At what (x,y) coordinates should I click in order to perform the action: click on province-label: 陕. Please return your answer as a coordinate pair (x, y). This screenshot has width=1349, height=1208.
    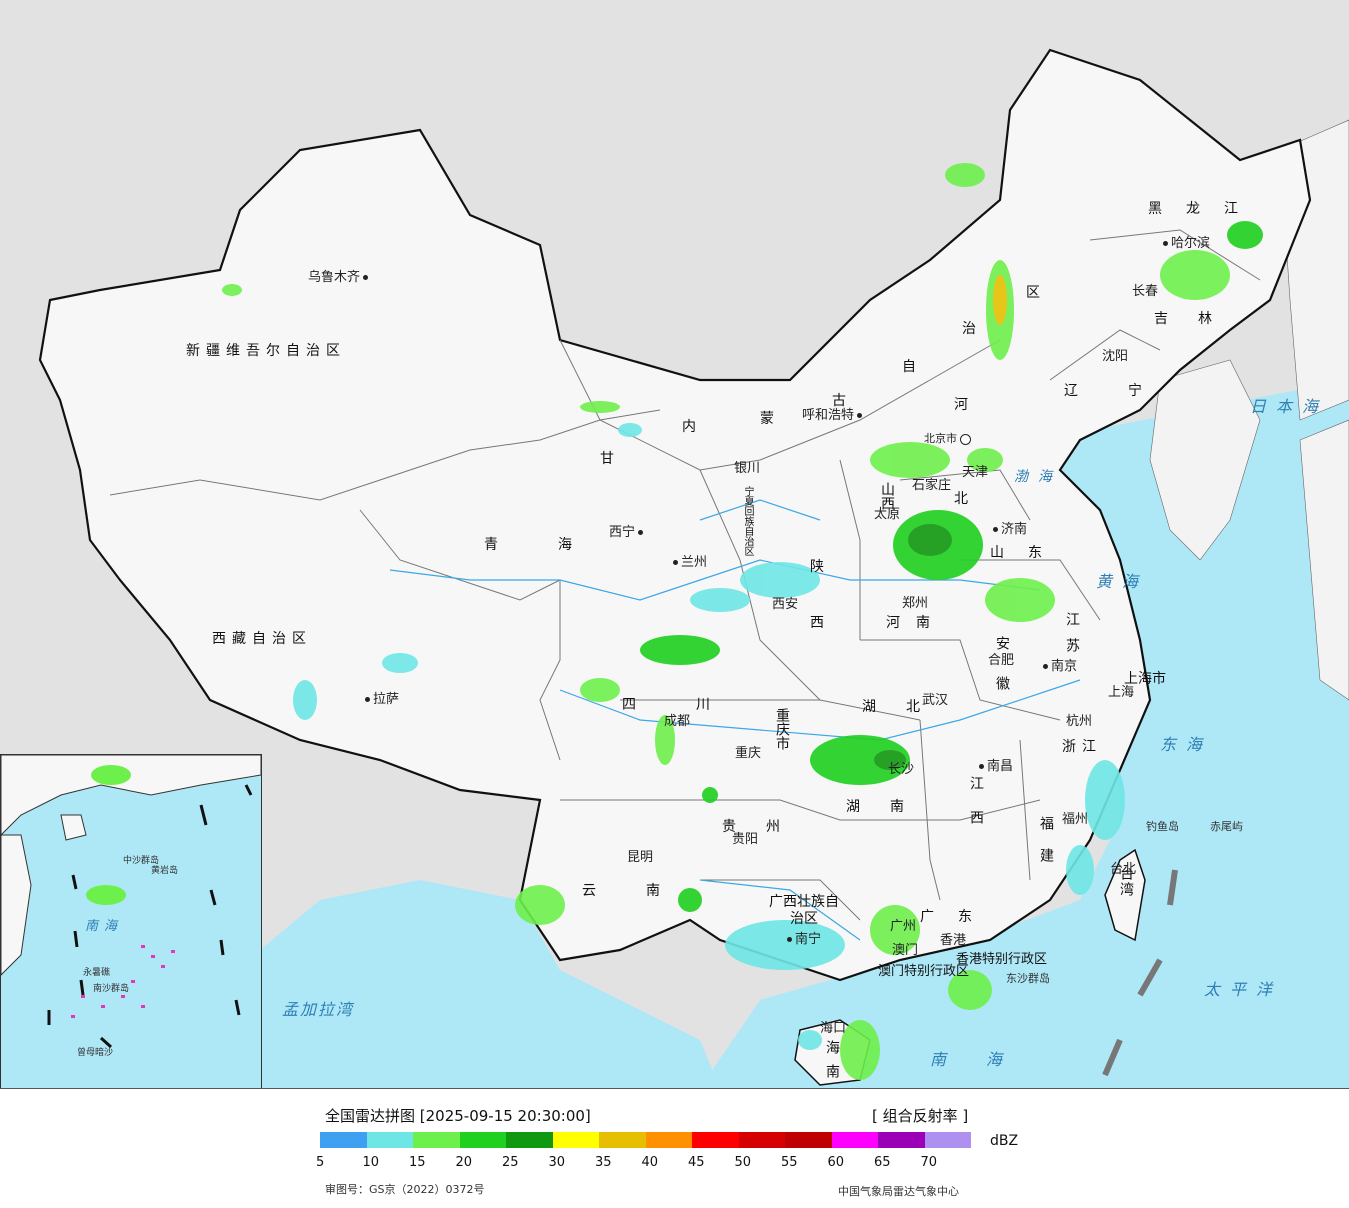
    Looking at the image, I should click on (817, 567).